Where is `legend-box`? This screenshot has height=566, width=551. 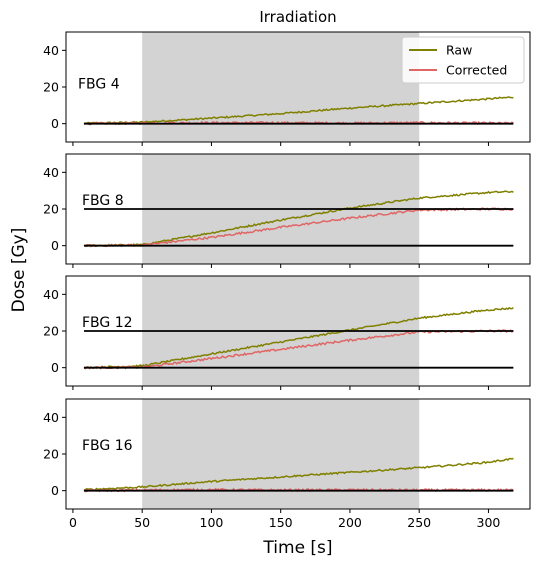
legend-box is located at coordinates (463, 60).